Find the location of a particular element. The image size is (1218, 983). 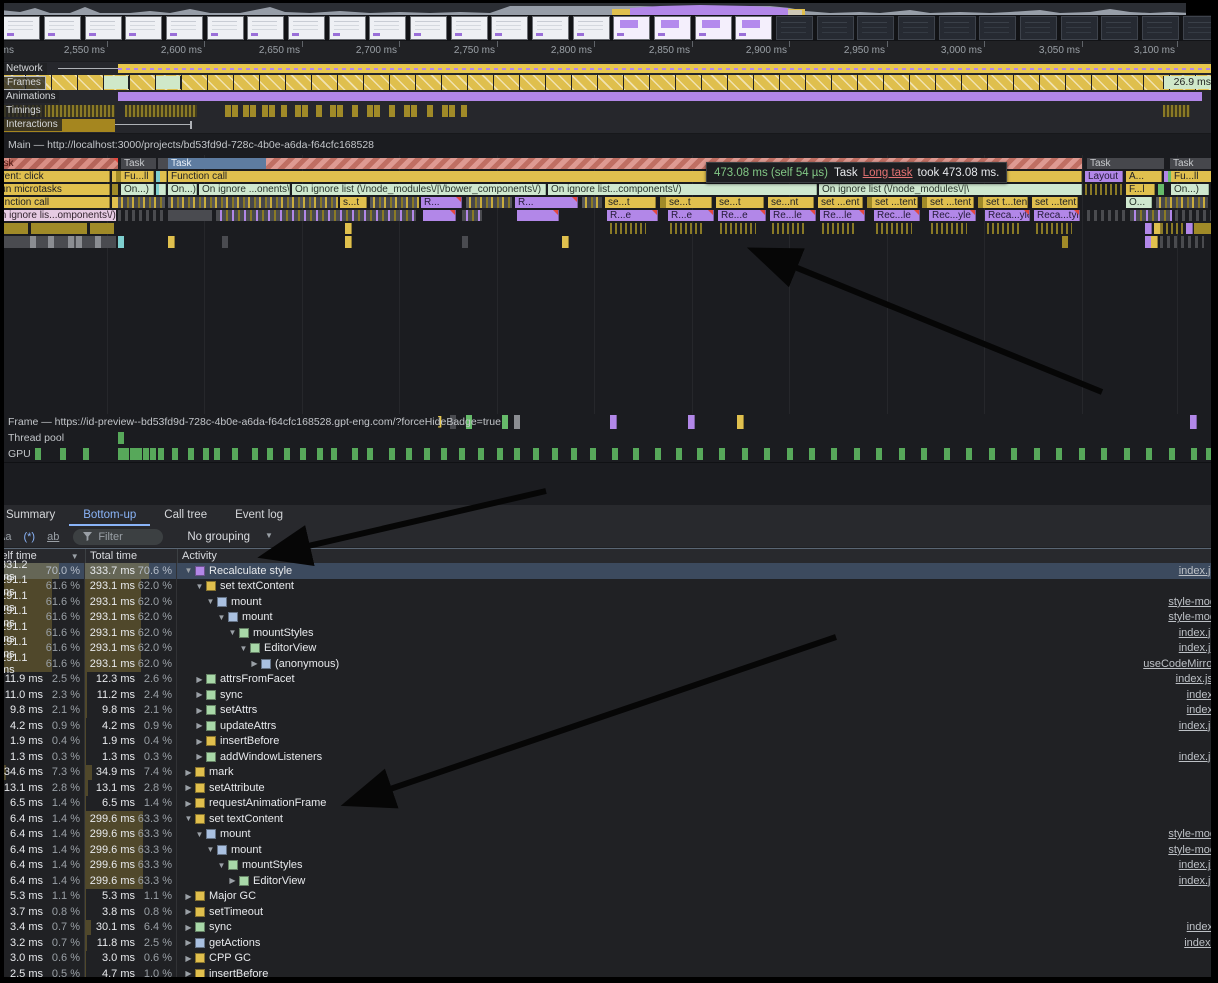

flame-event: On ignore list (\/node_modules\/|\ is located at coordinates (950, 189).